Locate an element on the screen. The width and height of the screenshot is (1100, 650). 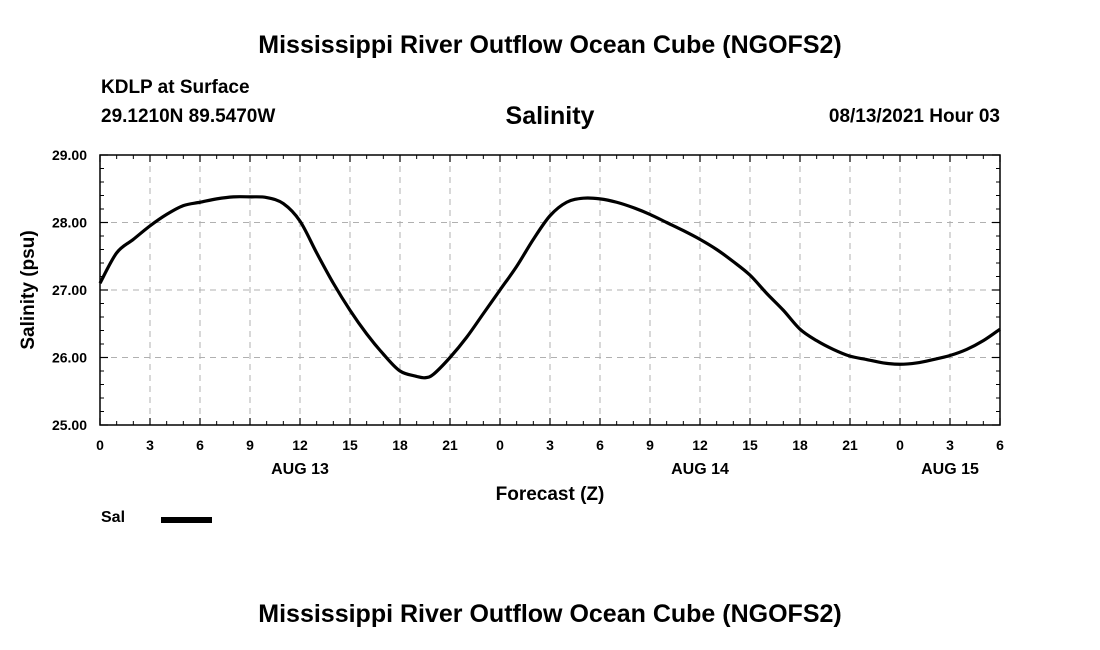
y-tick-labels: 25.00 26.00 27.00 28.00 29.00 is located at coordinates (69, 290).